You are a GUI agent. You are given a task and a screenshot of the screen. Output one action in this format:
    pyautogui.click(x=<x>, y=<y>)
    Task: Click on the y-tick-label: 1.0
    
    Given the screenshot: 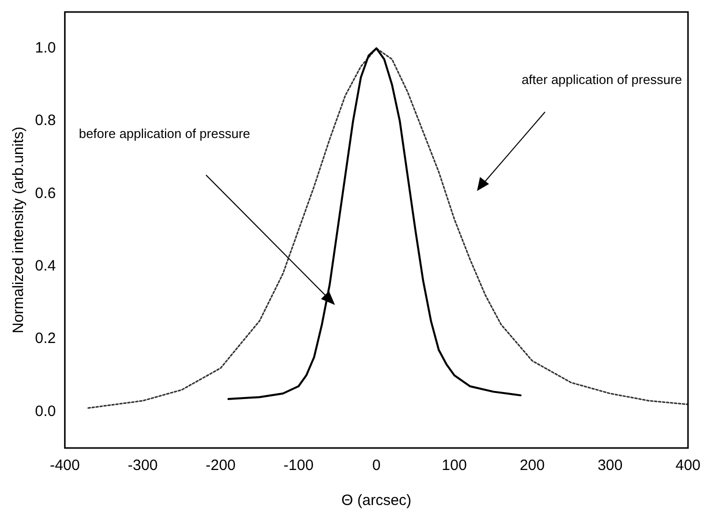 What is the action you would take?
    pyautogui.click(x=45, y=47)
    